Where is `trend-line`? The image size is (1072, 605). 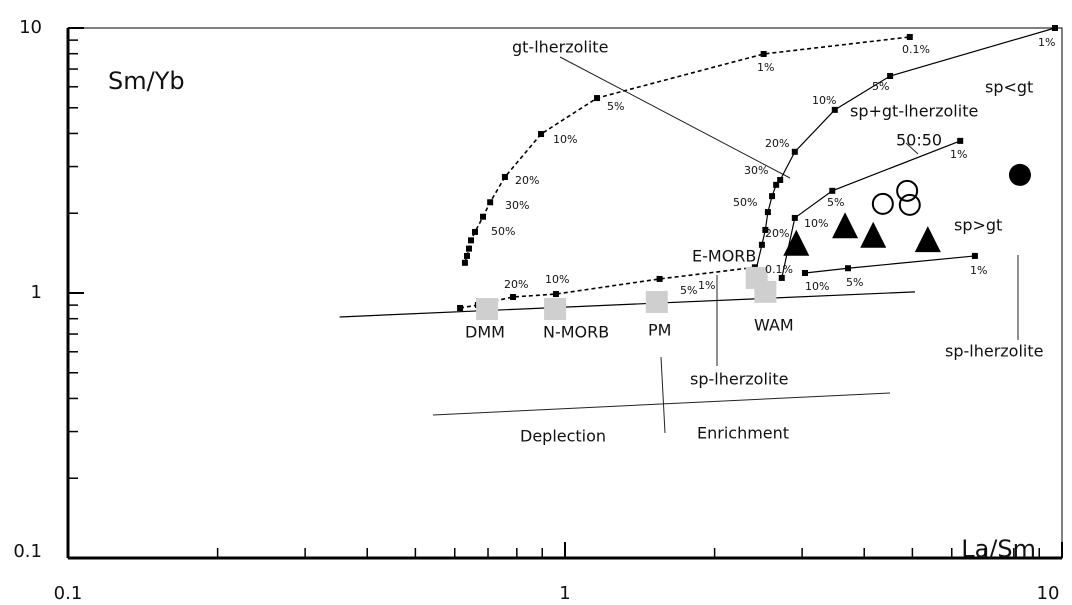 trend-line is located at coordinates (661, 404).